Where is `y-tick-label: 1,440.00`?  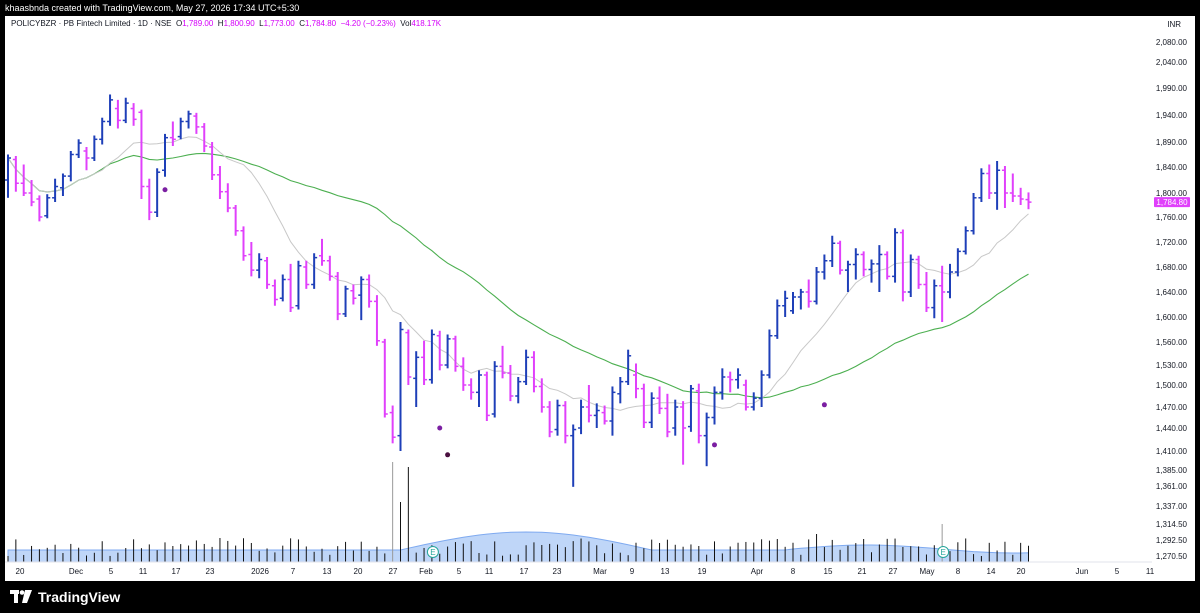 y-tick-label: 1,440.00 is located at coordinates (1172, 428).